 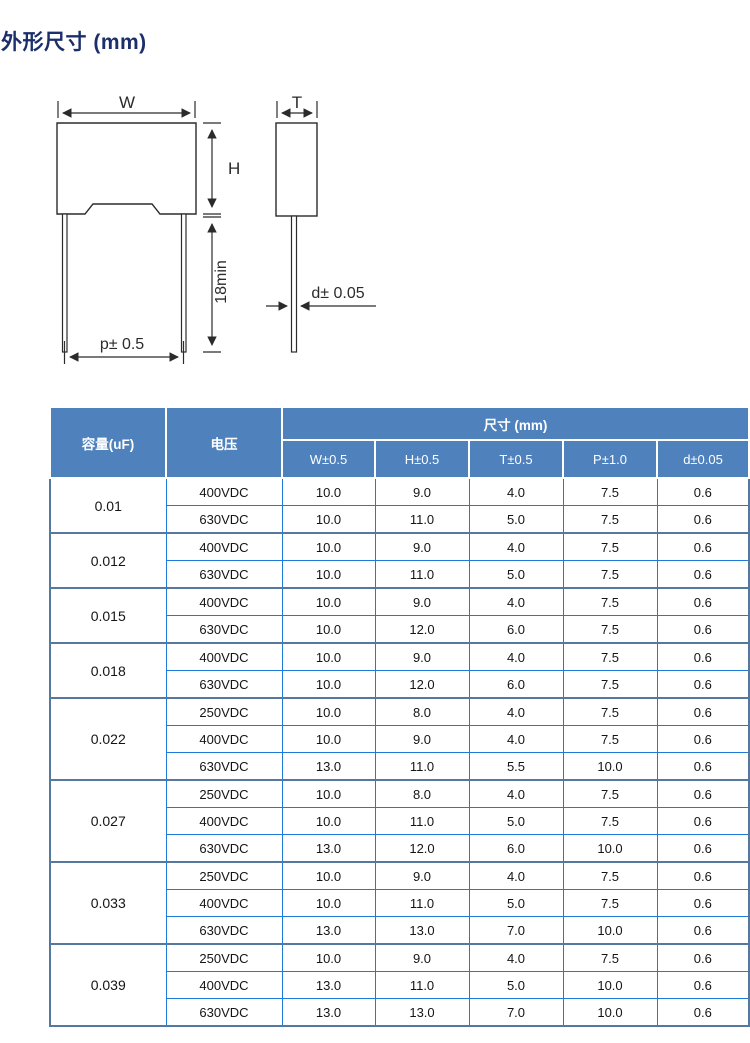 I want to click on table-row: 0.01 400VDC 10.0 9.0 4.0 7.5 0.6, so click(x=399, y=505).